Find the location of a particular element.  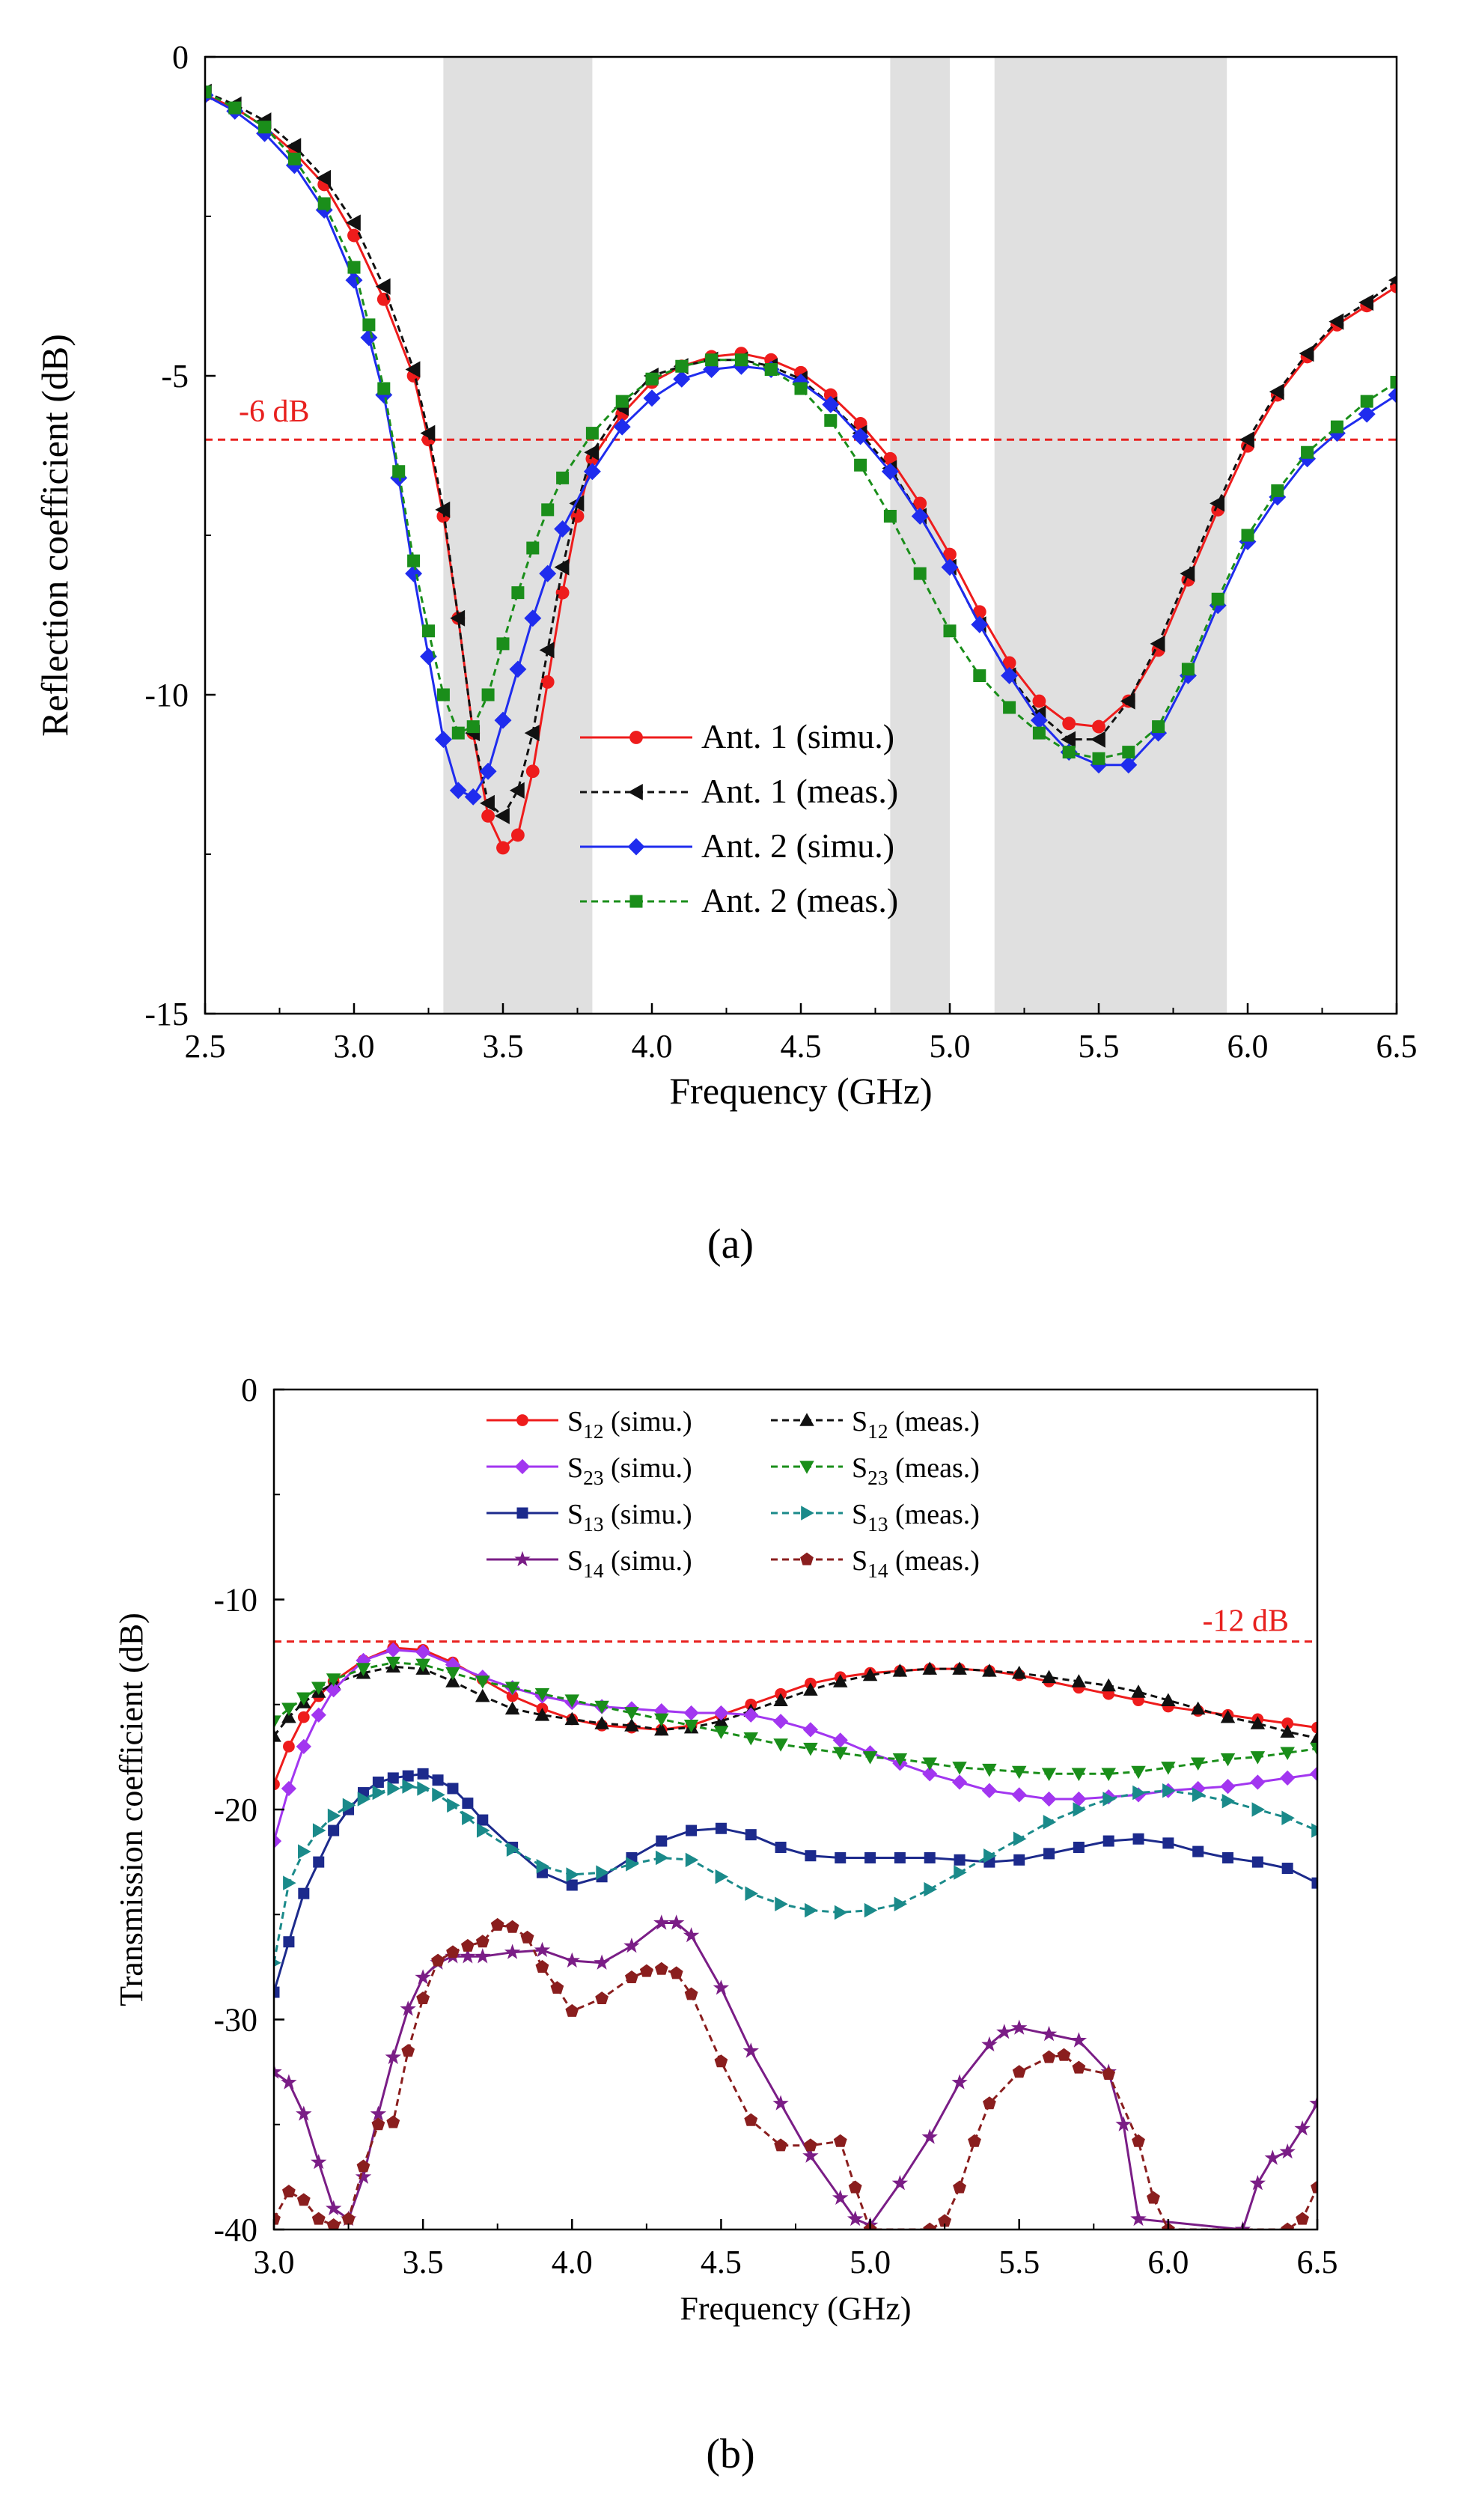

legend-item-s12-meas: S12 (meas.) is located at coordinates (875, 1424).